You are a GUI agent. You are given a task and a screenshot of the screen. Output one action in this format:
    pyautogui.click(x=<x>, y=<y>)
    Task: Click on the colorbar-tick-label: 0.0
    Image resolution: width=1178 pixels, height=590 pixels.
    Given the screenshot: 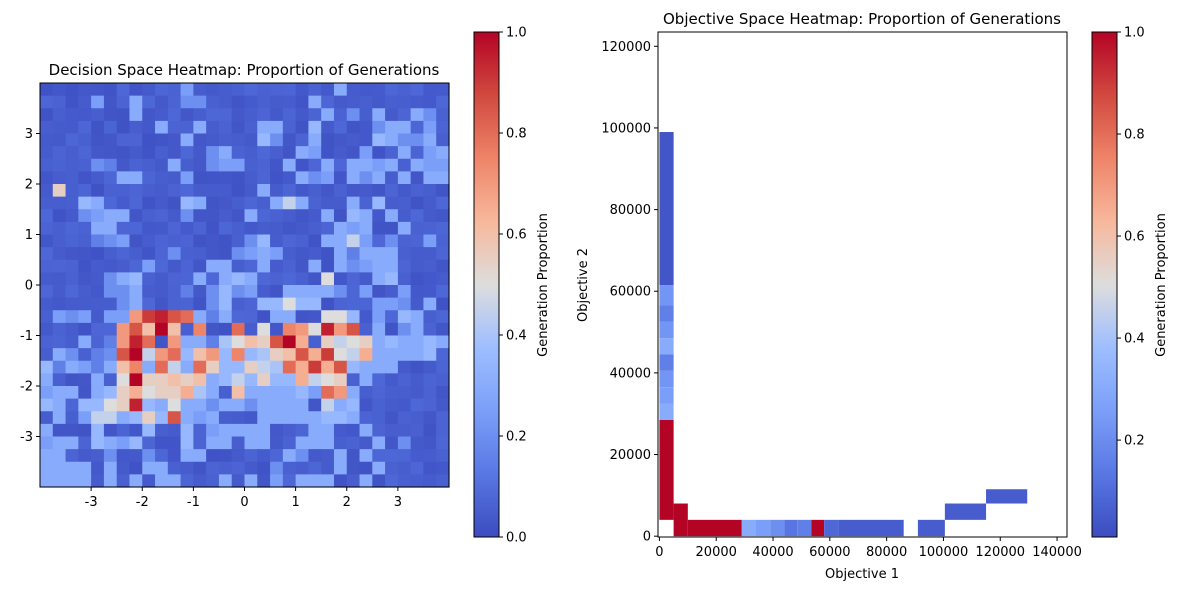 What is the action you would take?
    pyautogui.click(x=516, y=538)
    